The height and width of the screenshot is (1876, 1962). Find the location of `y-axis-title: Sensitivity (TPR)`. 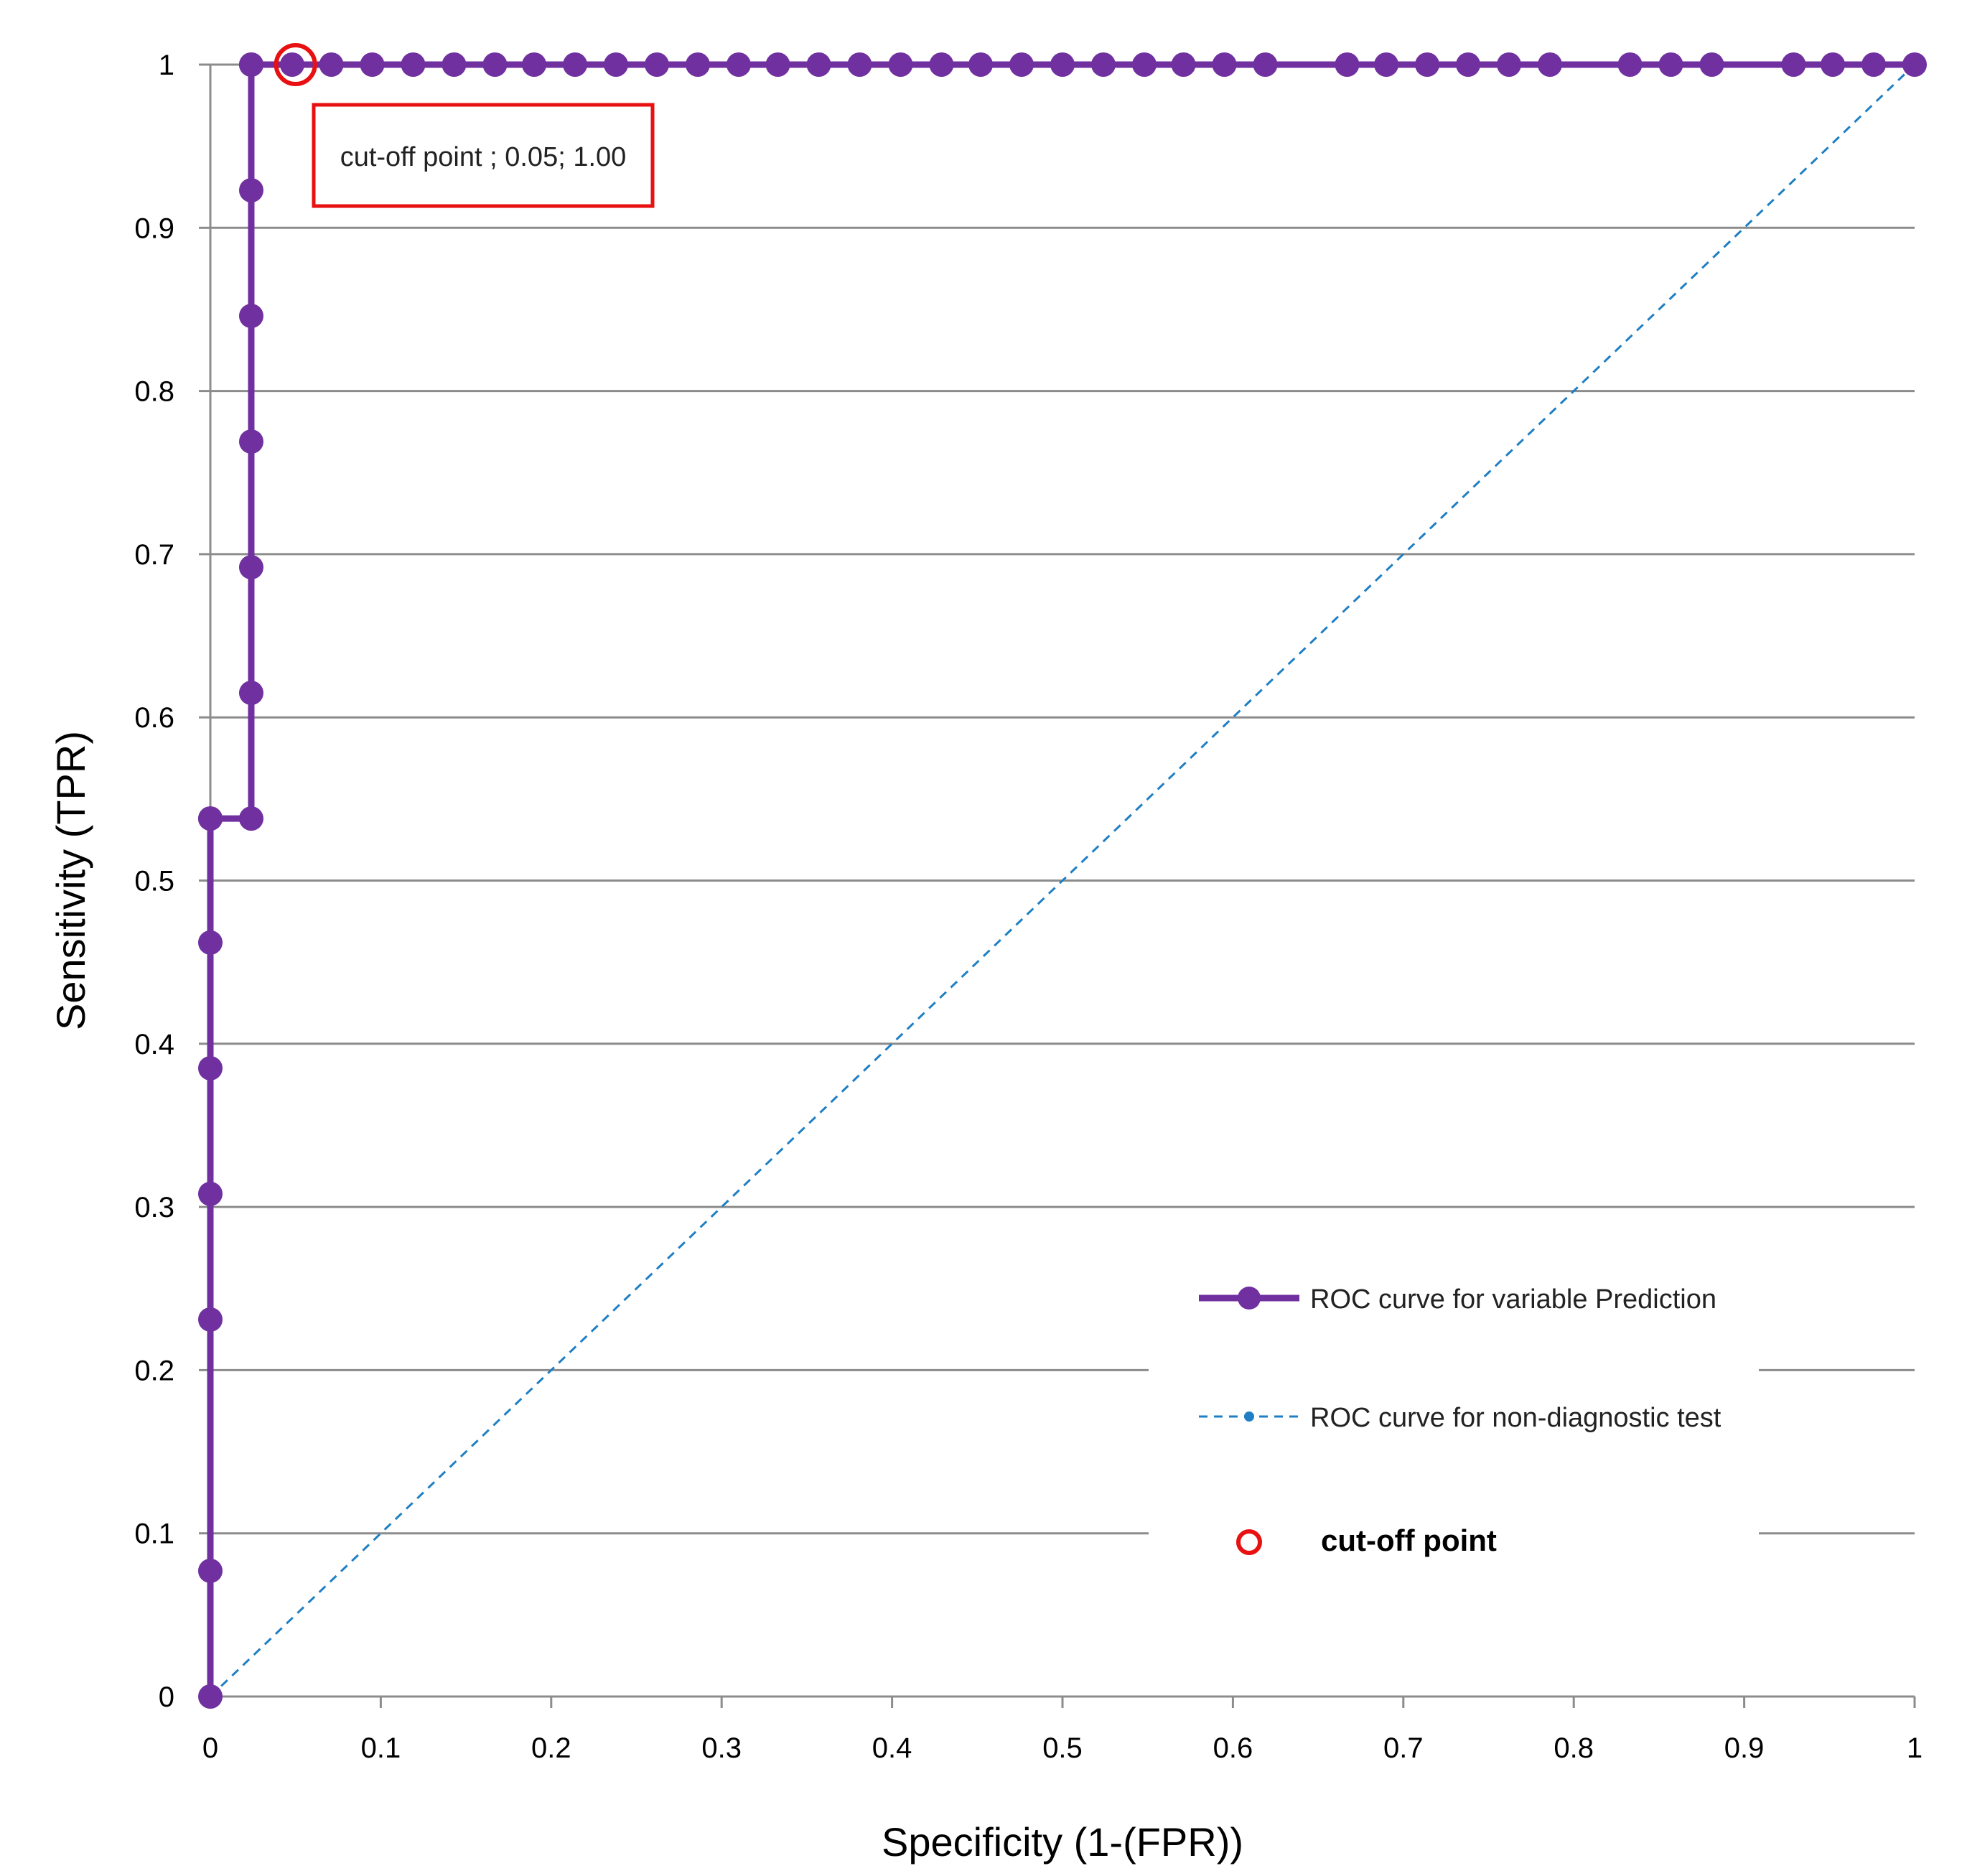

y-axis-title: Sensitivity (TPR) is located at coordinates (70, 880).